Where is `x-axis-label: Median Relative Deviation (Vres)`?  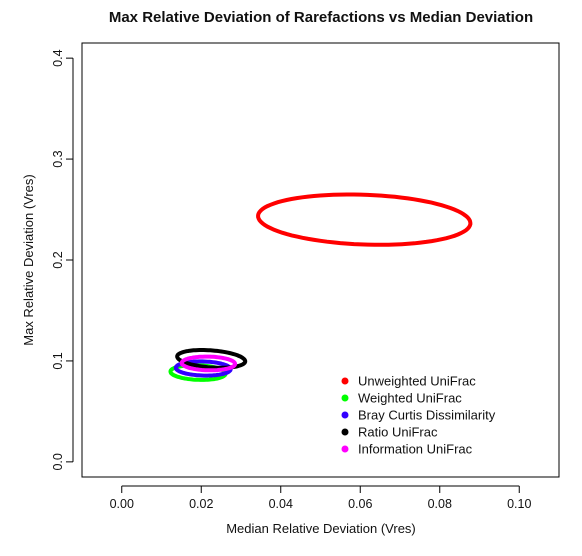
x-axis-label: Median Relative Deviation (Vres) is located at coordinates (321, 528).